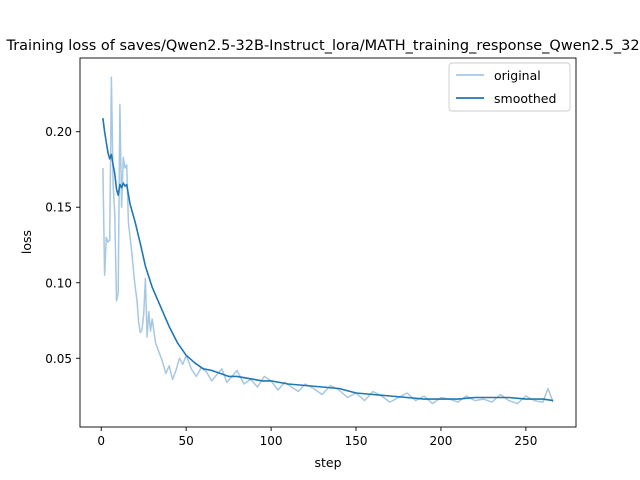  I want to click on x-axis-label: step, so click(327, 462).